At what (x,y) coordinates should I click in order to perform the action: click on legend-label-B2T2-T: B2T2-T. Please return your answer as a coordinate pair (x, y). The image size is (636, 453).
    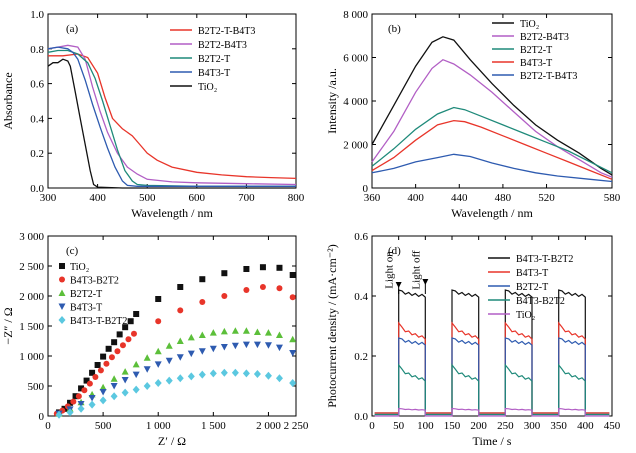
    Looking at the image, I should click on (536, 50).